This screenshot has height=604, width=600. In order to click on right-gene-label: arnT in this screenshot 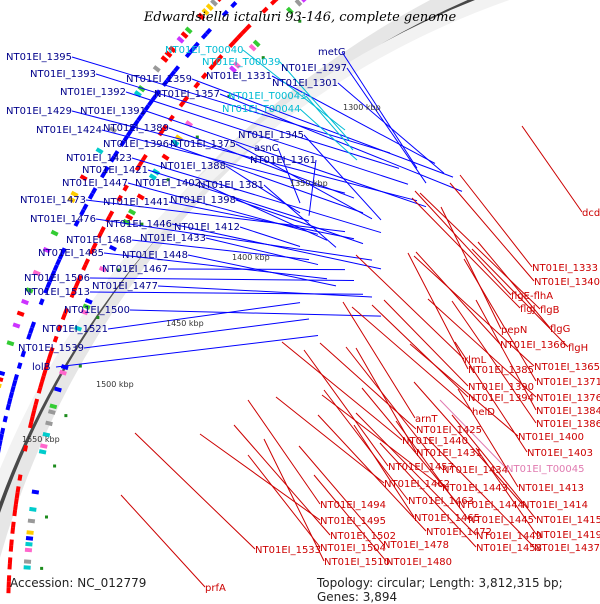, I will do `click(426, 419)`.